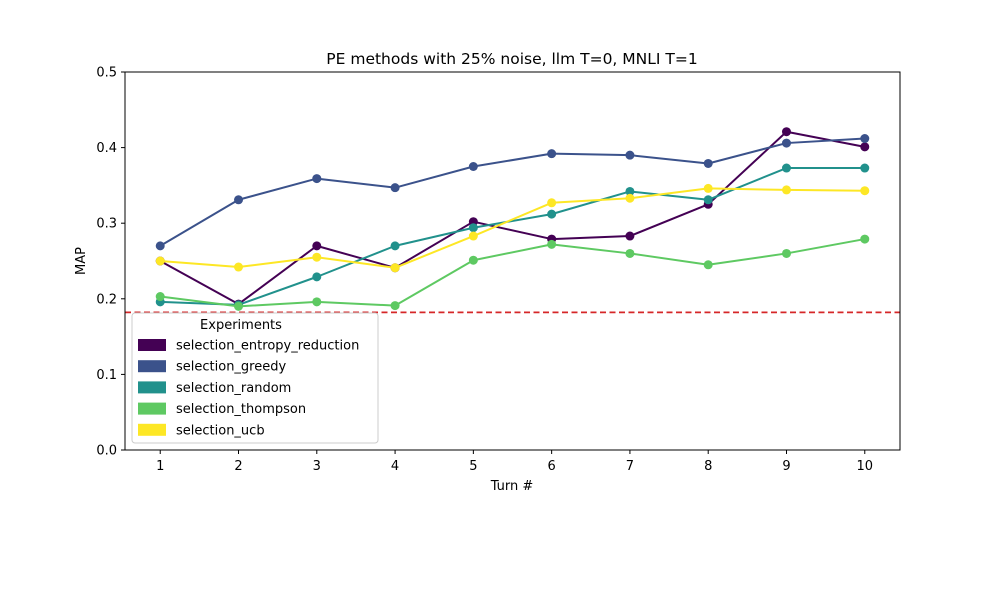 The height and width of the screenshot is (600, 1000). Describe the element at coordinates (81, 261) in the screenshot. I see `y-axis-label: MAP` at that location.